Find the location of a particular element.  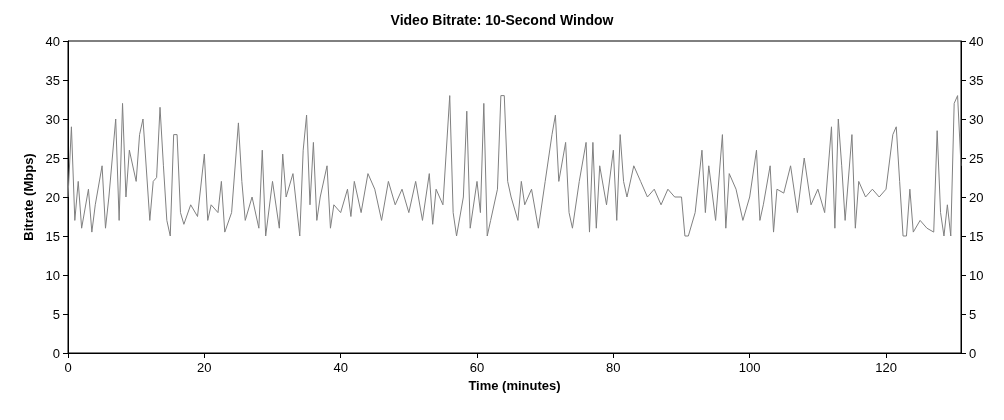

x-tick-label: 120 is located at coordinates (886, 367).